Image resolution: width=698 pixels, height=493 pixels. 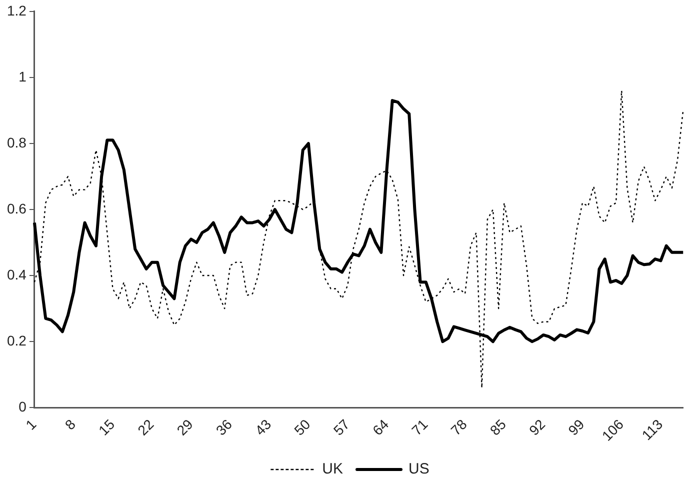 What do you see at coordinates (333, 469) in the screenshot?
I see `legend-label: UK` at bounding box center [333, 469].